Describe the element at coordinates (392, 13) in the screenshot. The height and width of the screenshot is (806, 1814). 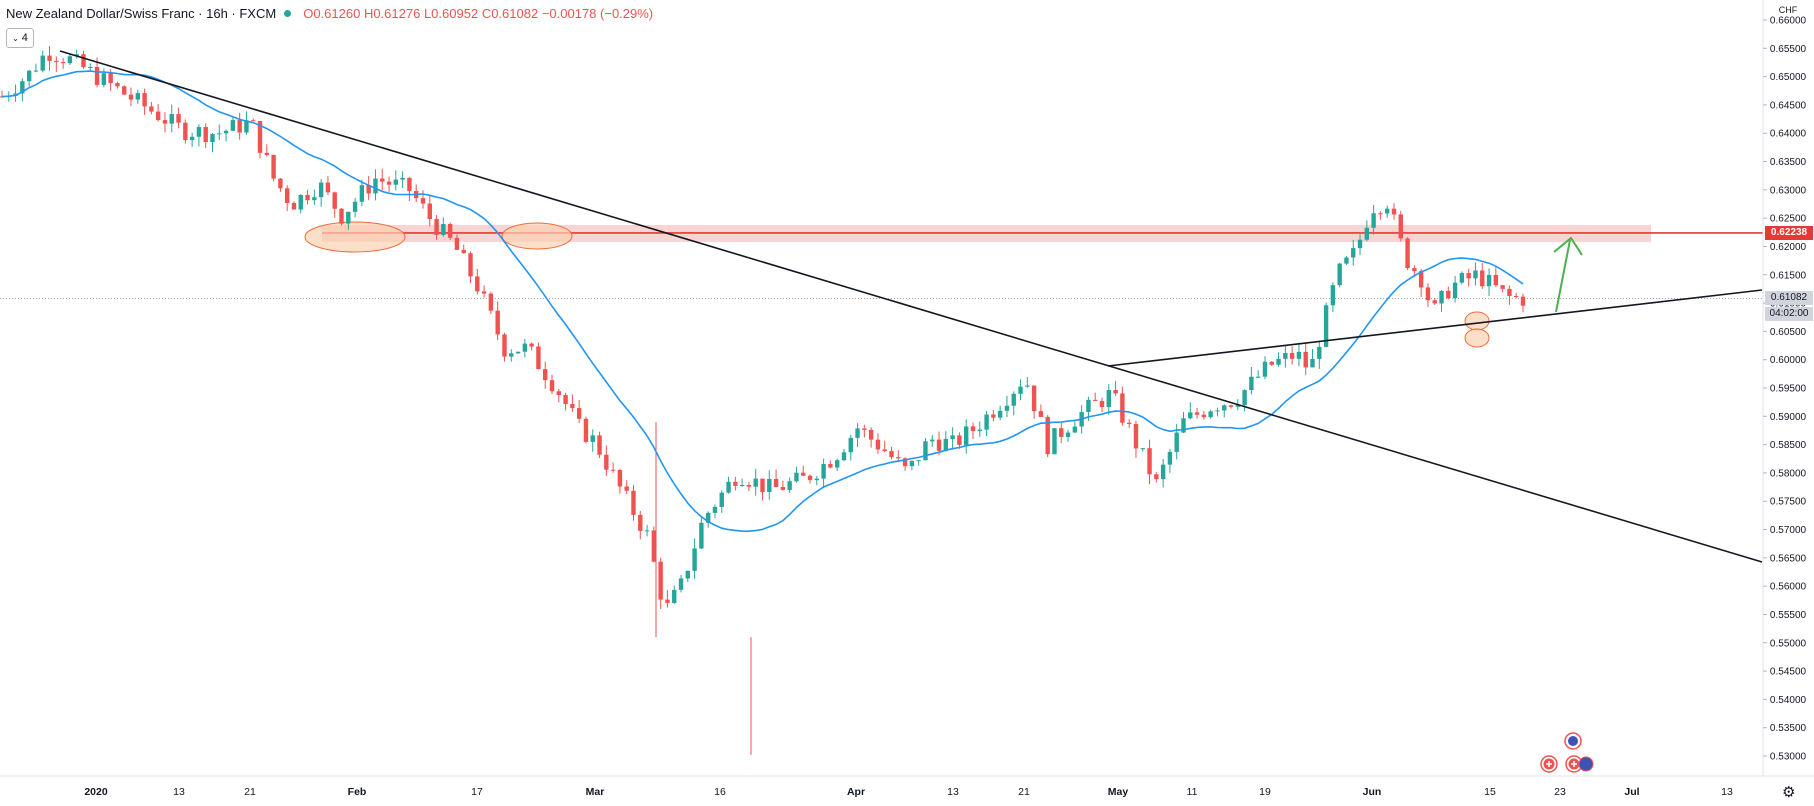
I see `high-value: H0.61276` at that location.